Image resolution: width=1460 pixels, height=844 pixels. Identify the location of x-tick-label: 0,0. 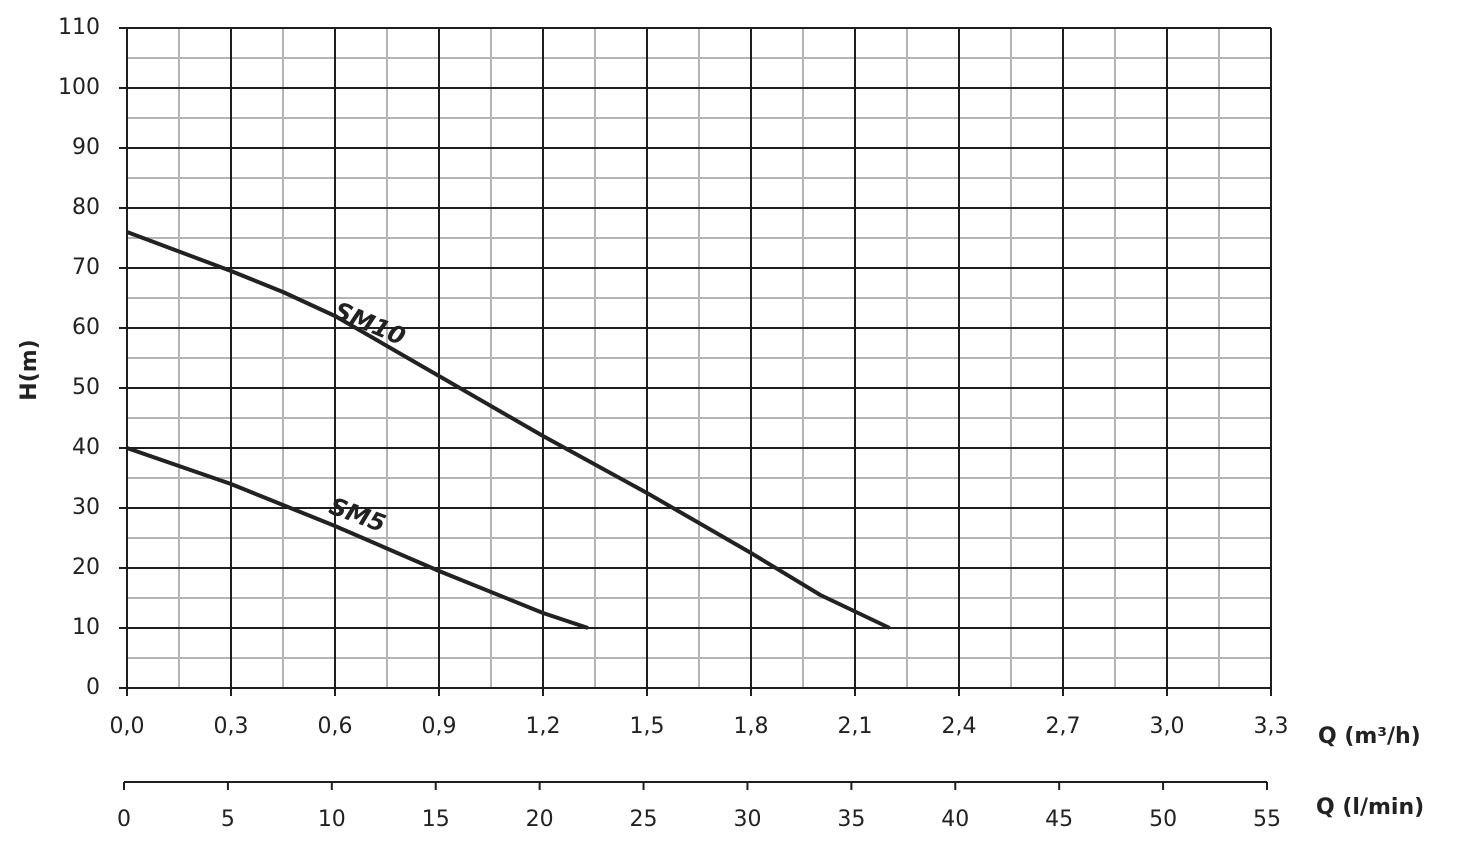
(127, 726).